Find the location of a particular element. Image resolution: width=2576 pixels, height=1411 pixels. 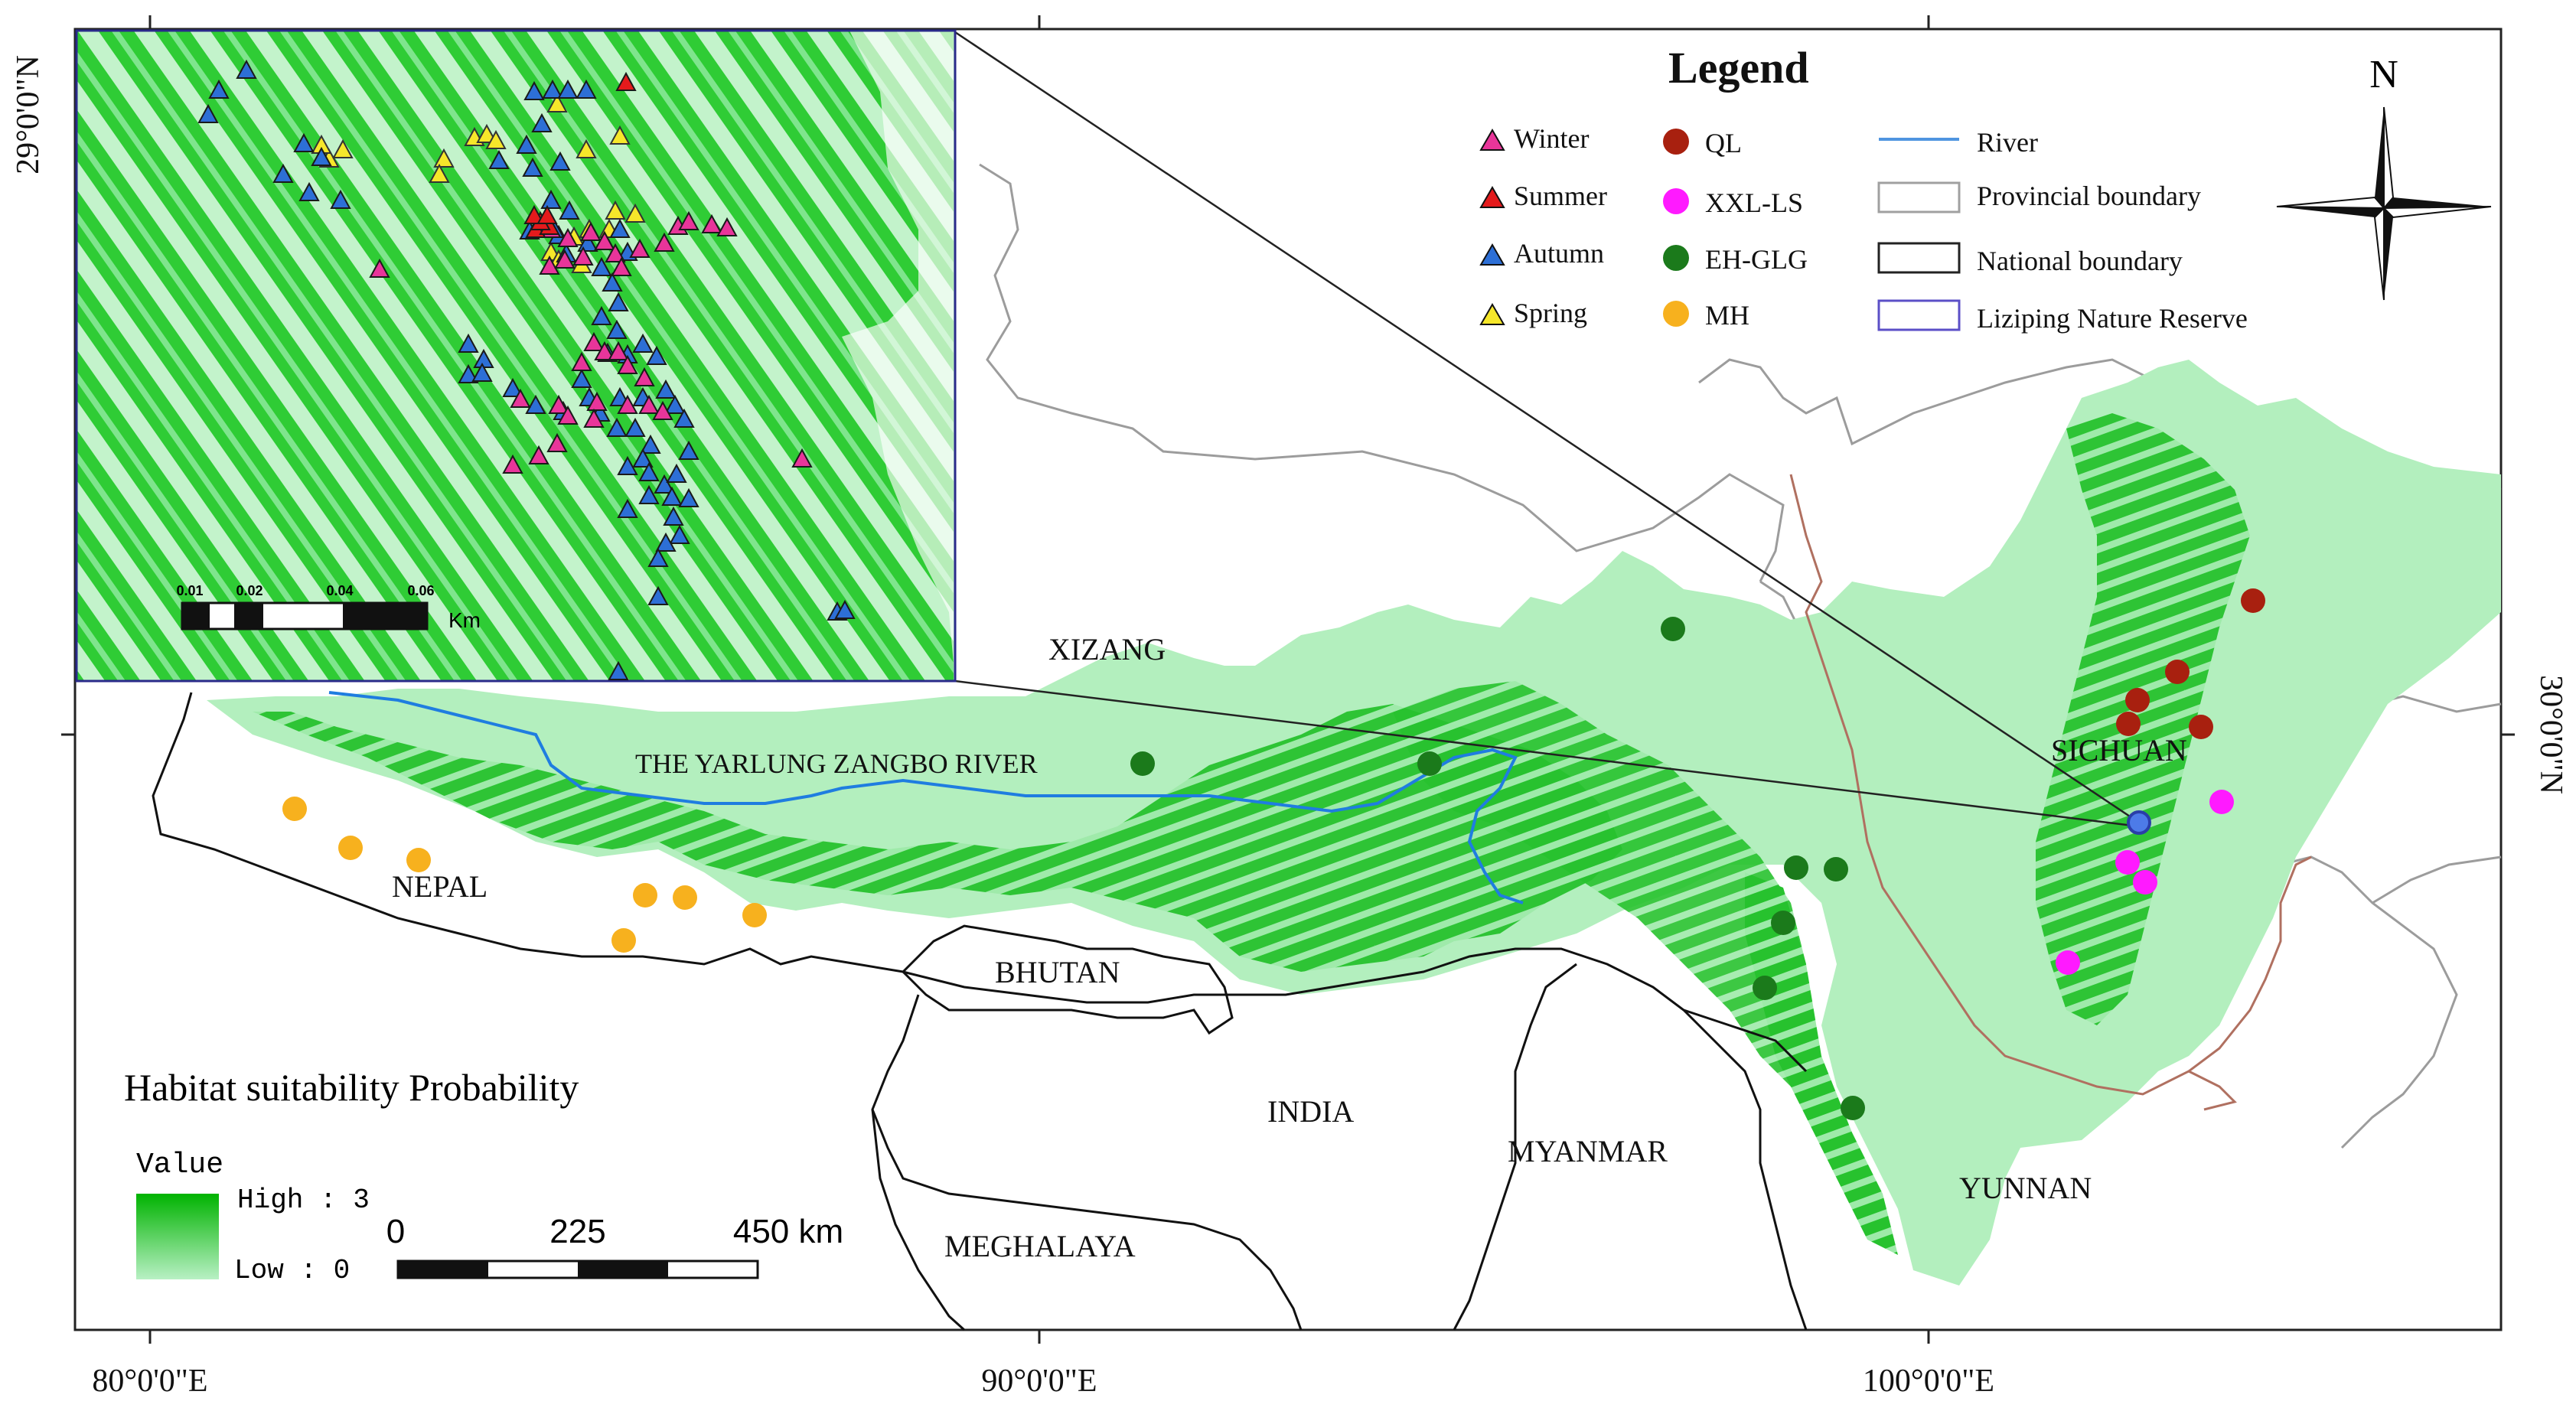

legend-river-label: River is located at coordinates (2007, 142).